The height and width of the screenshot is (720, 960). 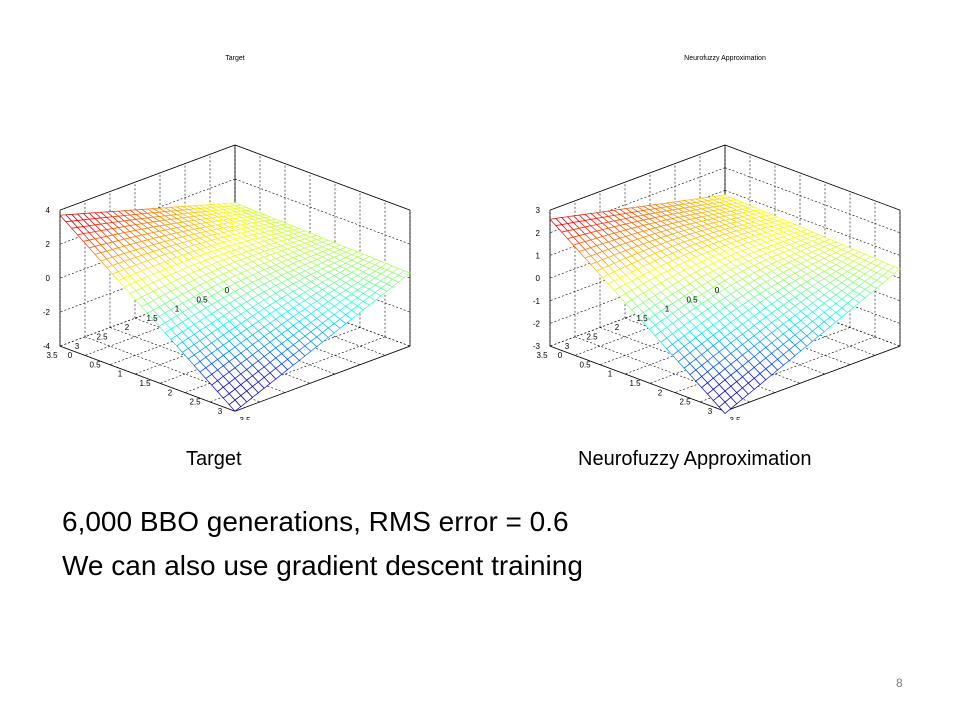 What do you see at coordinates (899, 683) in the screenshot?
I see `page-number: 8` at bounding box center [899, 683].